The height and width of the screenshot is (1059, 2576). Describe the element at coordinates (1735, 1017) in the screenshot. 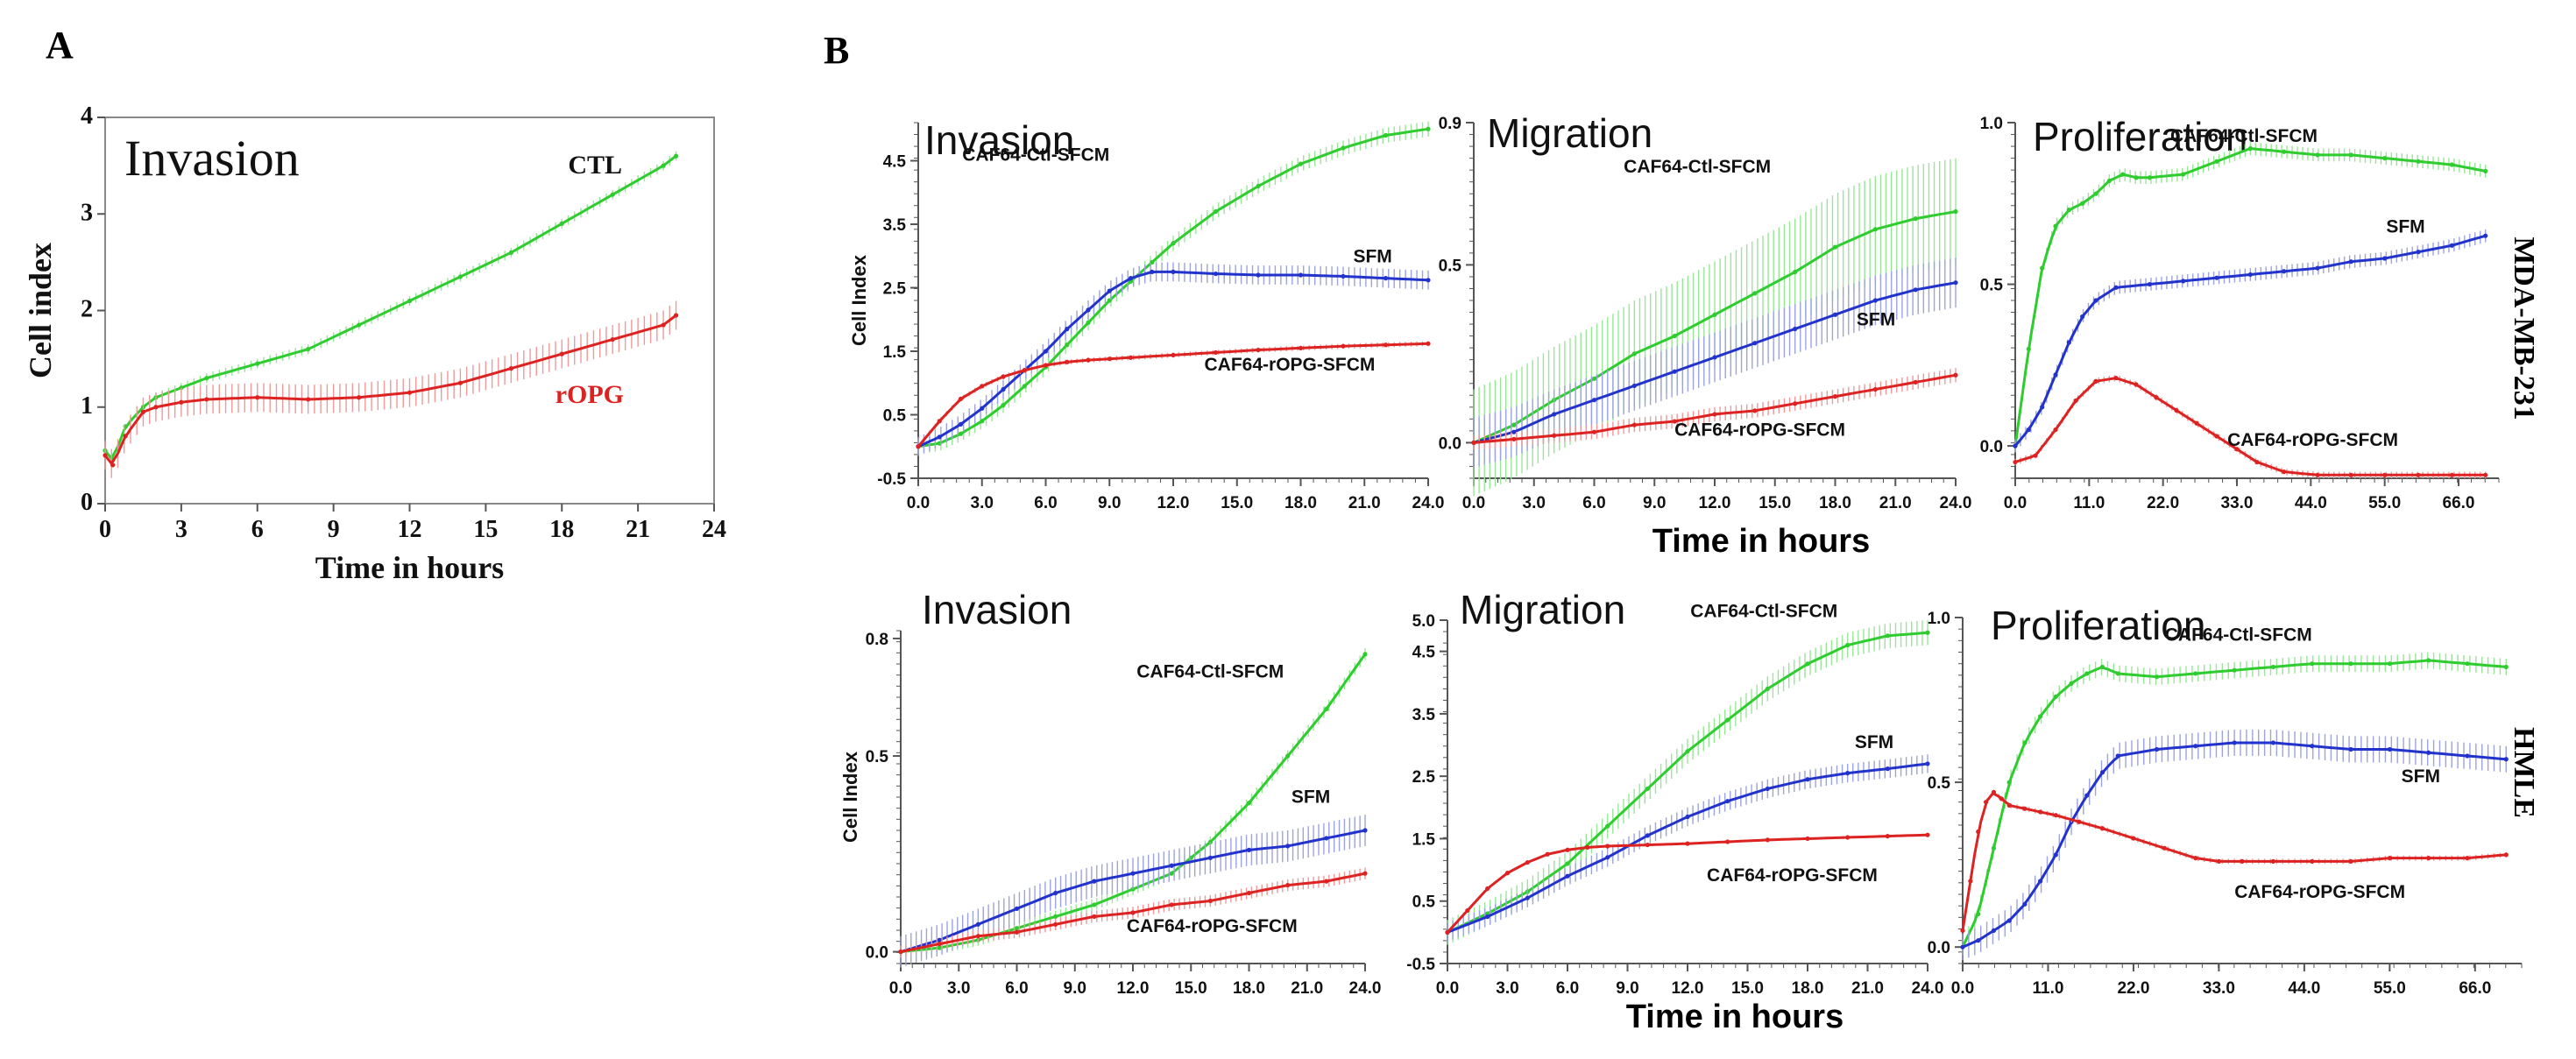

I see `time-axis-label-bottom: Time in hours` at that location.